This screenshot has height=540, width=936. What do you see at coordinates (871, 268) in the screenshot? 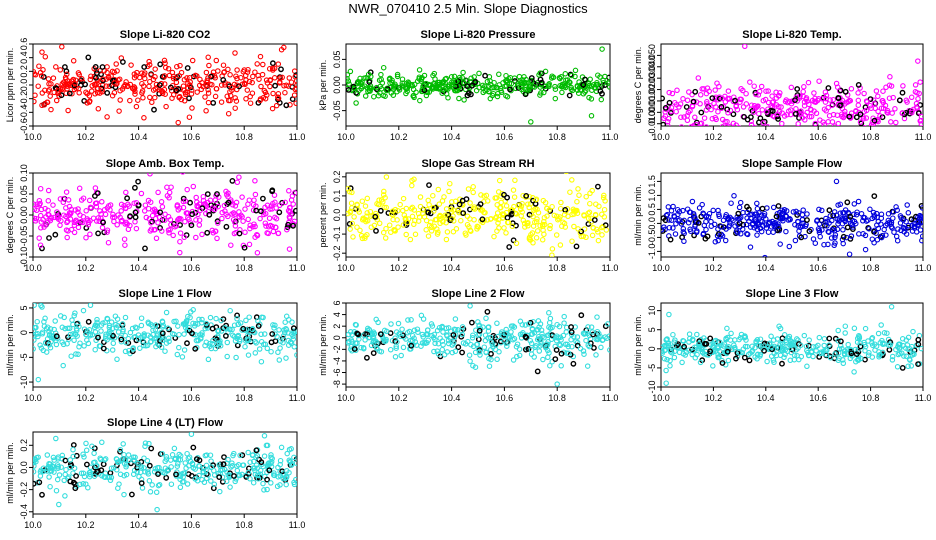
I see `x-tick-label: 10.8` at bounding box center [871, 268].